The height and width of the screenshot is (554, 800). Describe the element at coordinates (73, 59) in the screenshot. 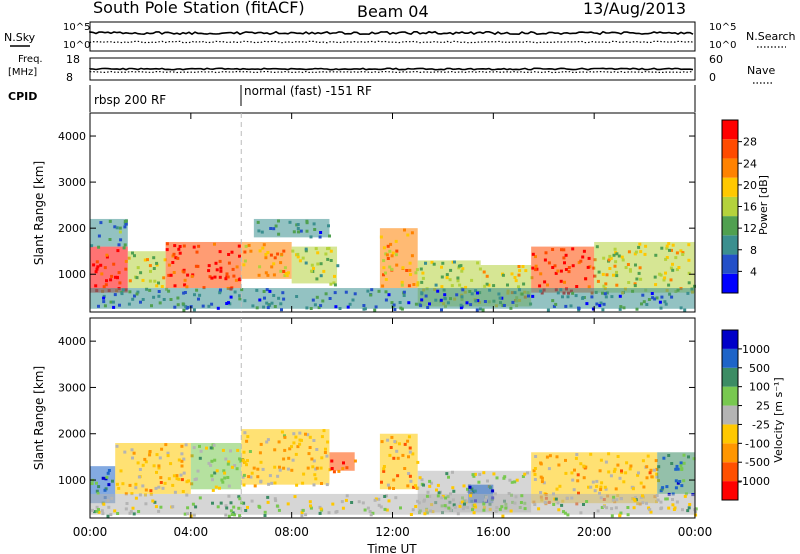

I see `freq-top-tick: 18` at that location.